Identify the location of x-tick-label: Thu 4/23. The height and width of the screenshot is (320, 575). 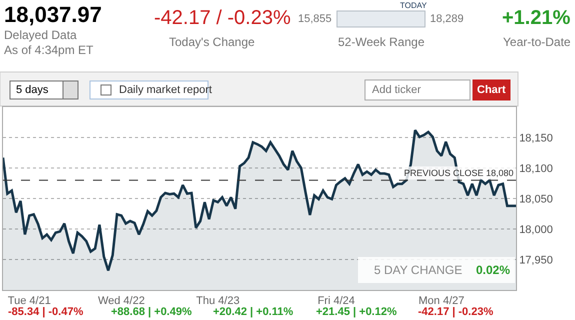
(218, 301).